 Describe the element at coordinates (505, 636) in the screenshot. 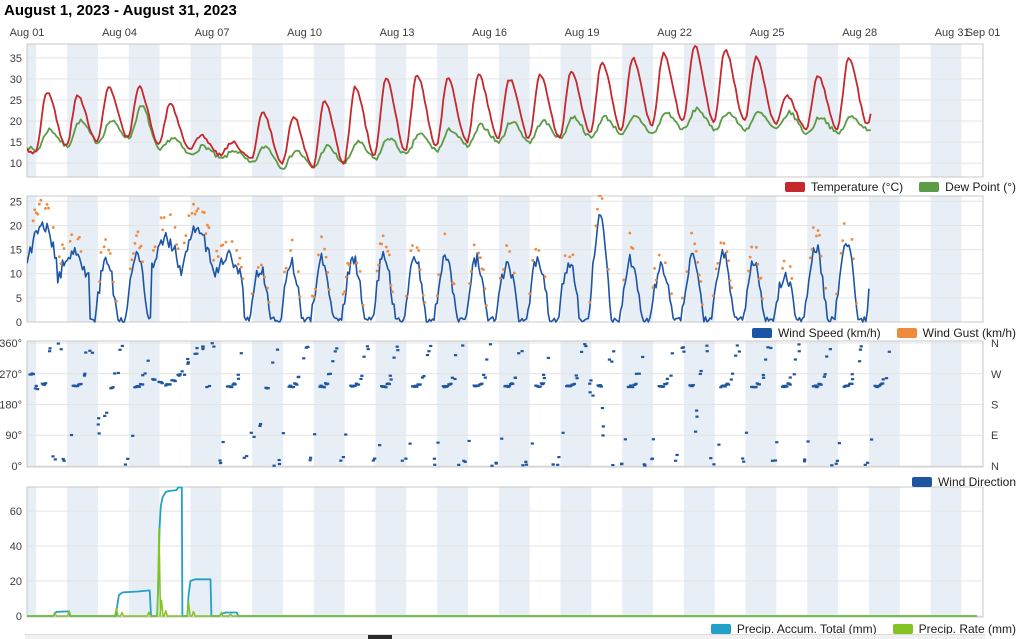

I see `time-scrollbar` at that location.